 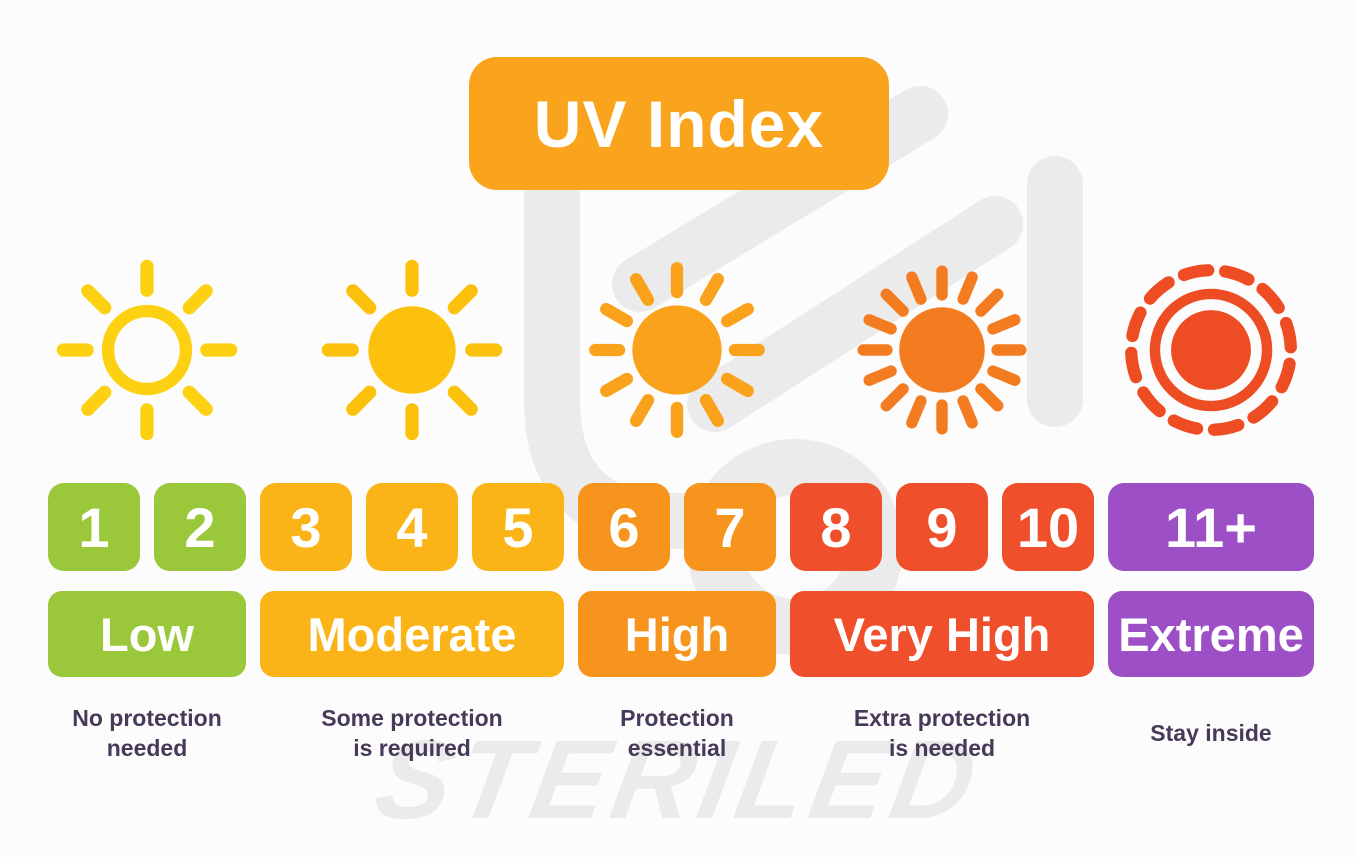 I want to click on uv-number-4: 4, so click(x=412, y=527).